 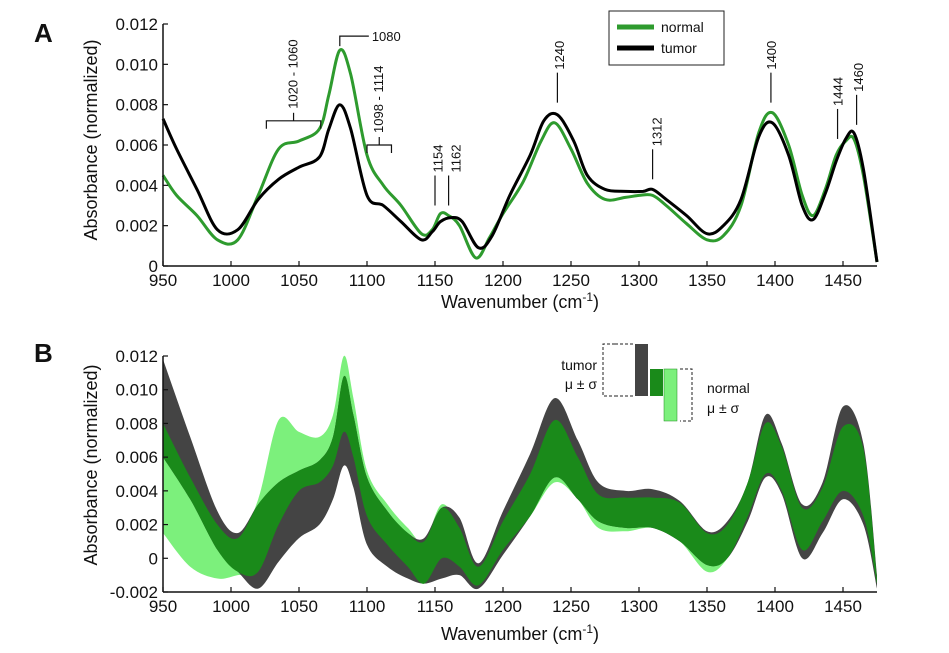 What do you see at coordinates (136, 64) in the screenshot?
I see `a-y-tick-label: 0.010` at bounding box center [136, 64].